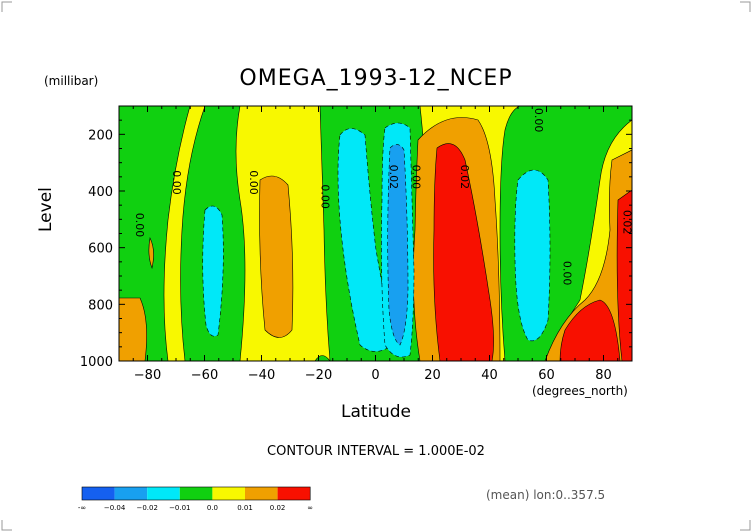 Image resolution: width=752 pixels, height=532 pixels. I want to click on colorbar-label: 0.0, so click(212, 508).